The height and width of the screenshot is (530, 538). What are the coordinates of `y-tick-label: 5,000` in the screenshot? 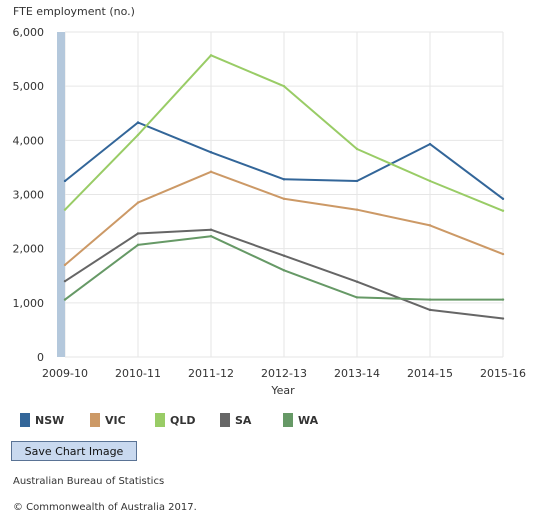 It's located at (29, 86).